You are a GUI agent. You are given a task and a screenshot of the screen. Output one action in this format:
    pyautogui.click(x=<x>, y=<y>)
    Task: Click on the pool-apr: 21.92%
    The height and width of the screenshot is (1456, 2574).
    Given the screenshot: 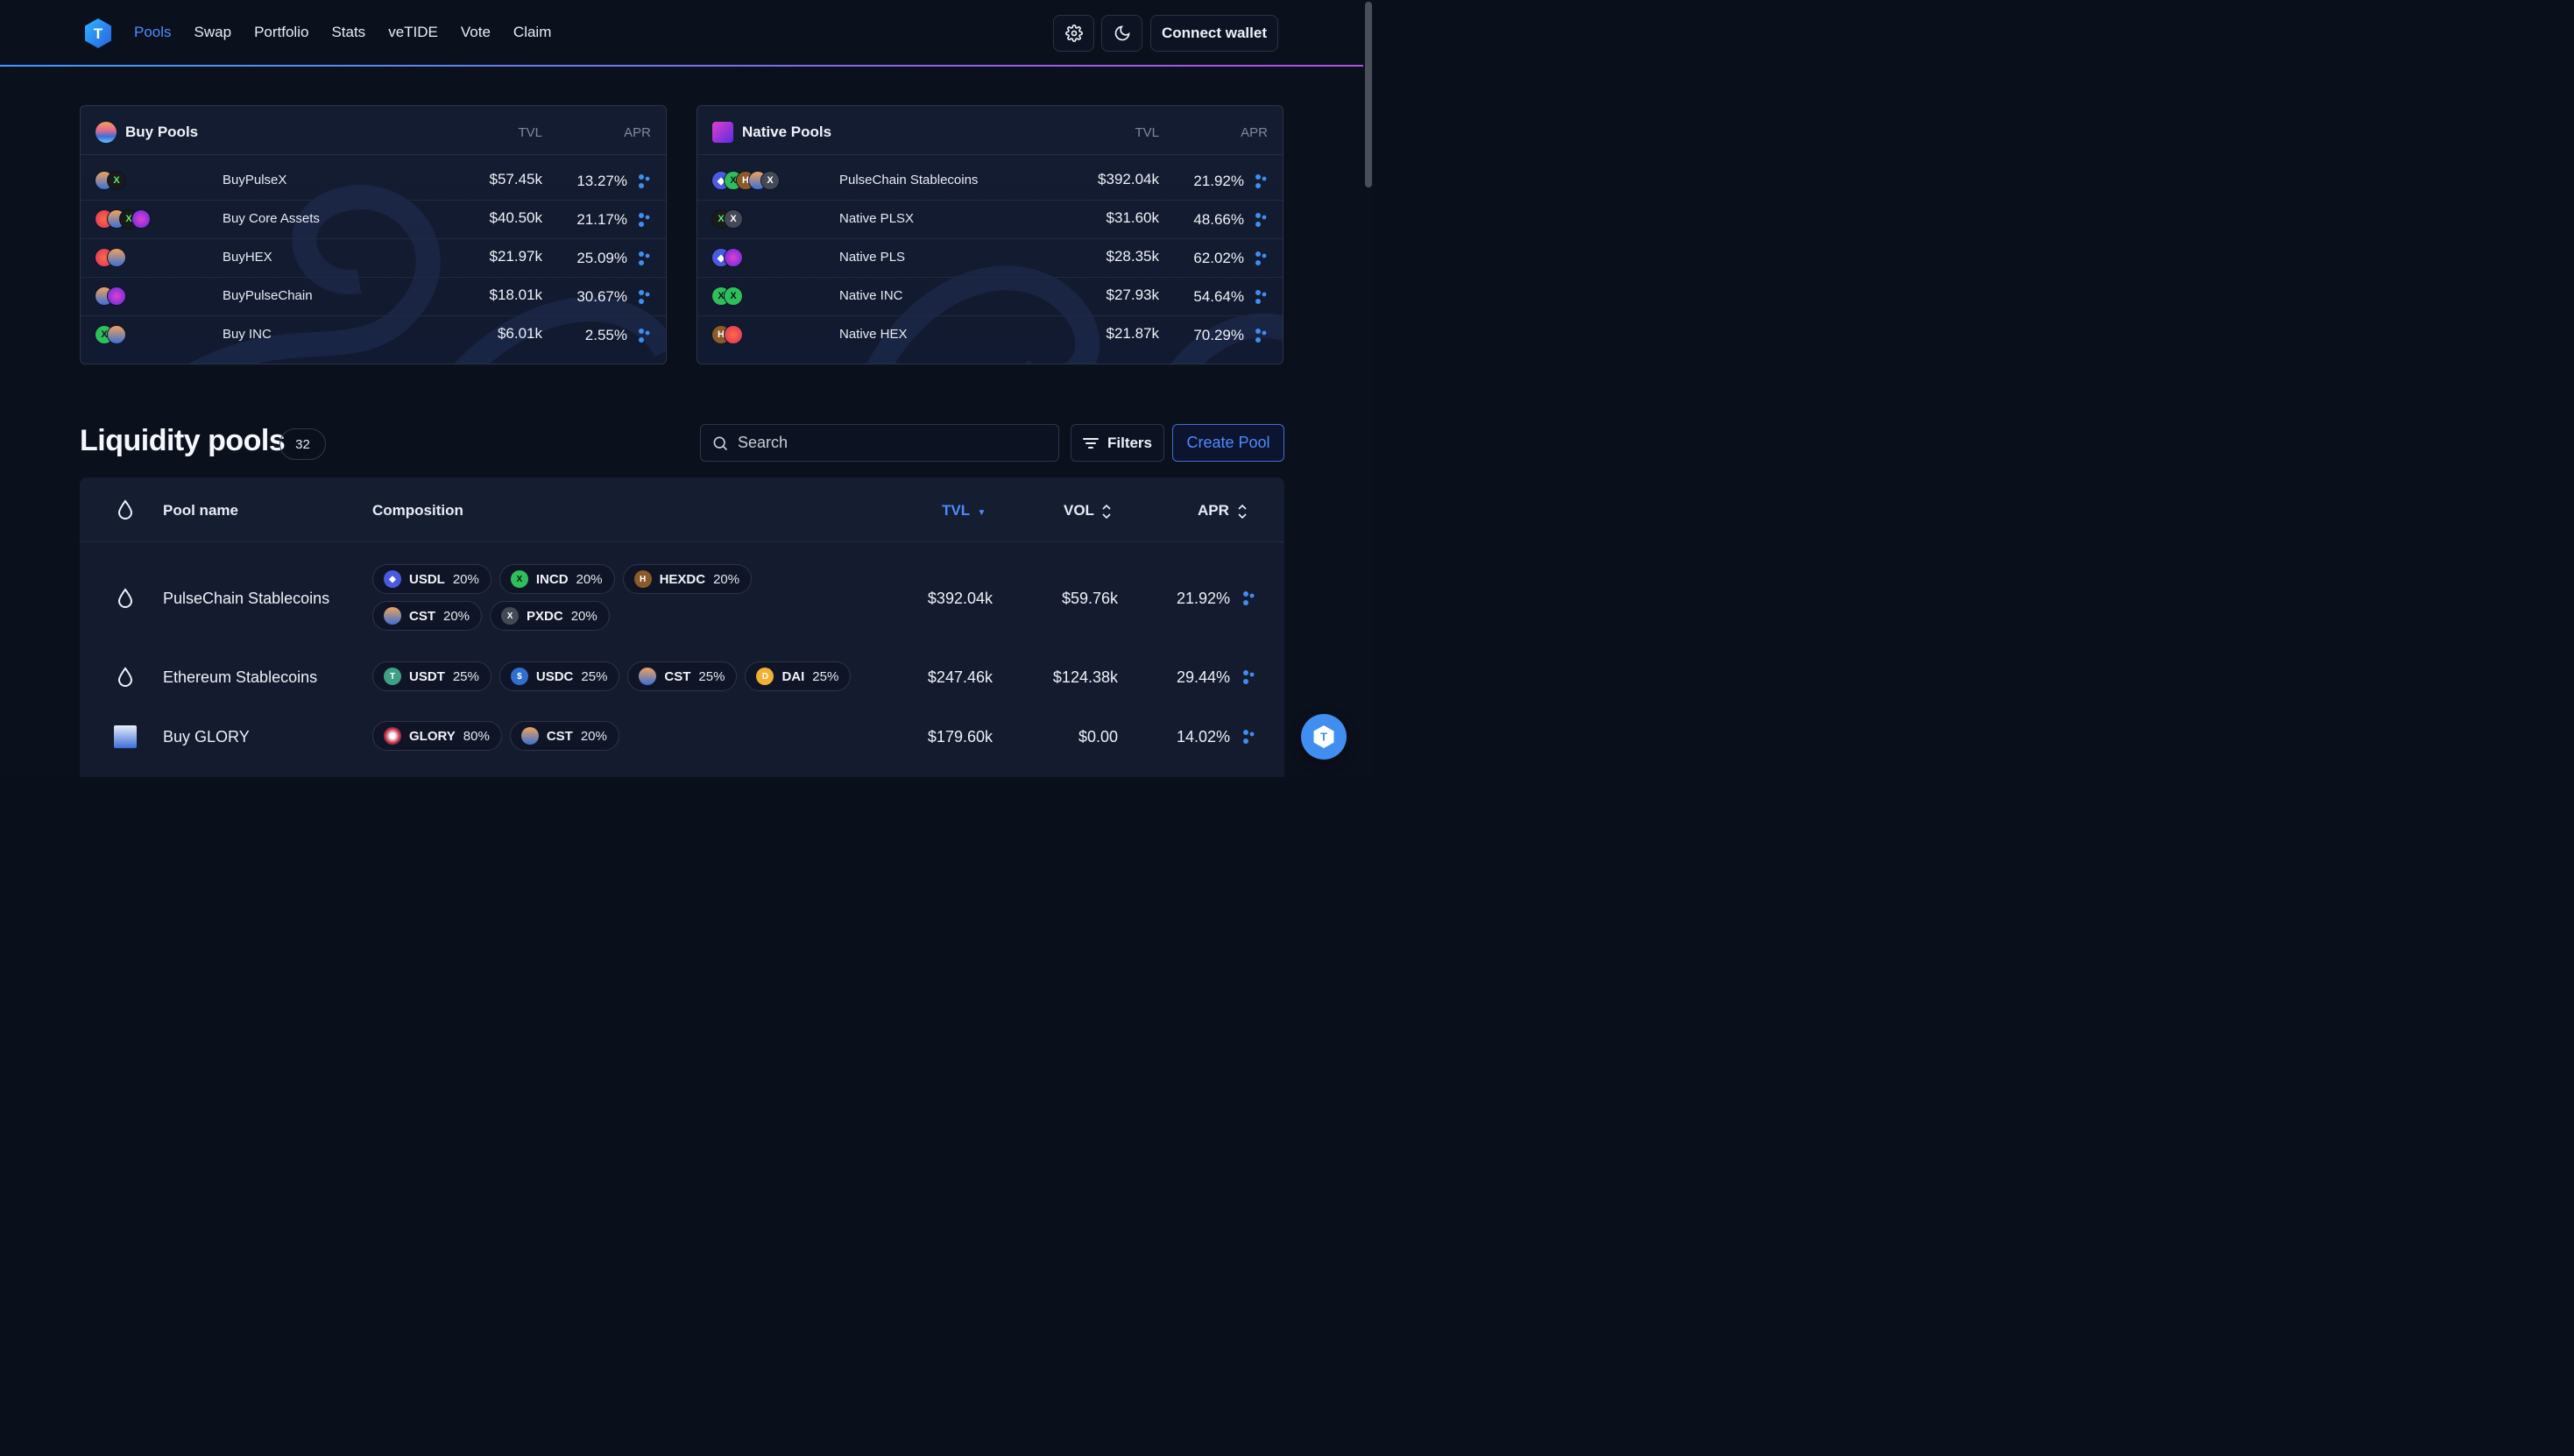 What is the action you would take?
    pyautogui.click(x=1203, y=598)
    